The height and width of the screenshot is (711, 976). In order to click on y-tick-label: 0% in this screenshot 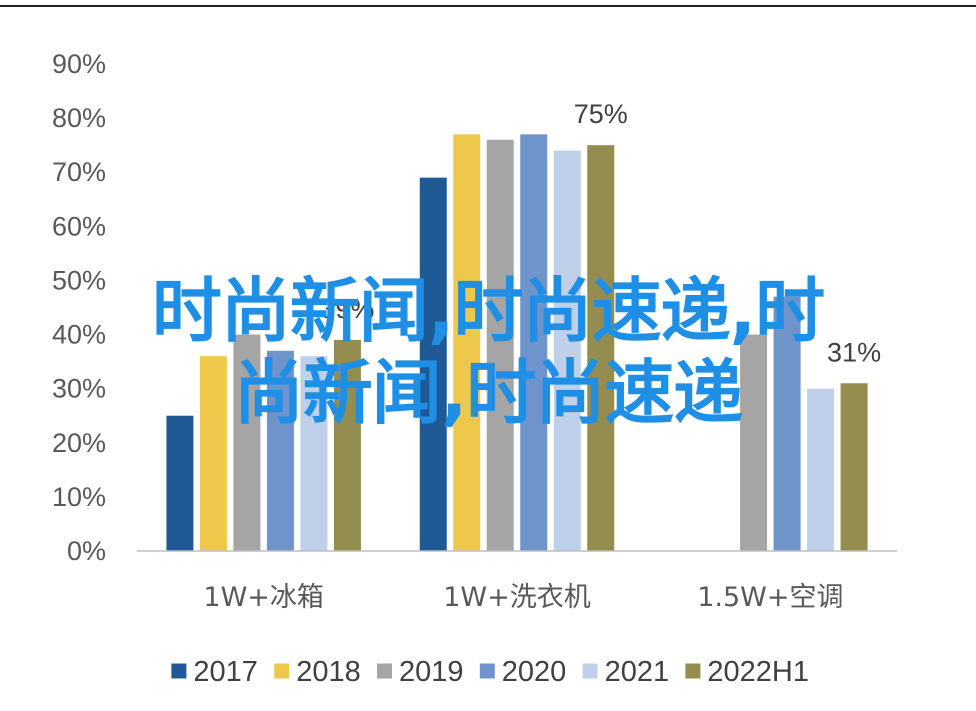, I will do `click(86, 551)`.